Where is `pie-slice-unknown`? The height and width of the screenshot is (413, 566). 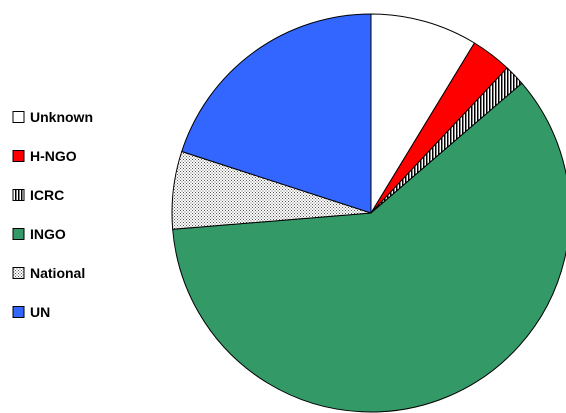
pie-slice-unknown is located at coordinates (422, 113).